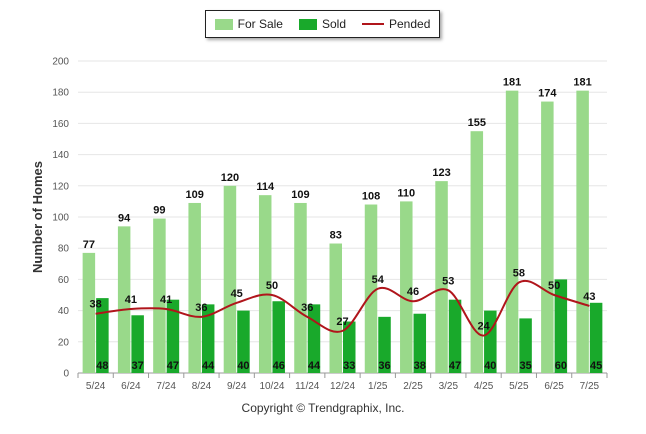 The image size is (646, 434). I want to click on for-sale-value-label: 83, so click(336, 236).